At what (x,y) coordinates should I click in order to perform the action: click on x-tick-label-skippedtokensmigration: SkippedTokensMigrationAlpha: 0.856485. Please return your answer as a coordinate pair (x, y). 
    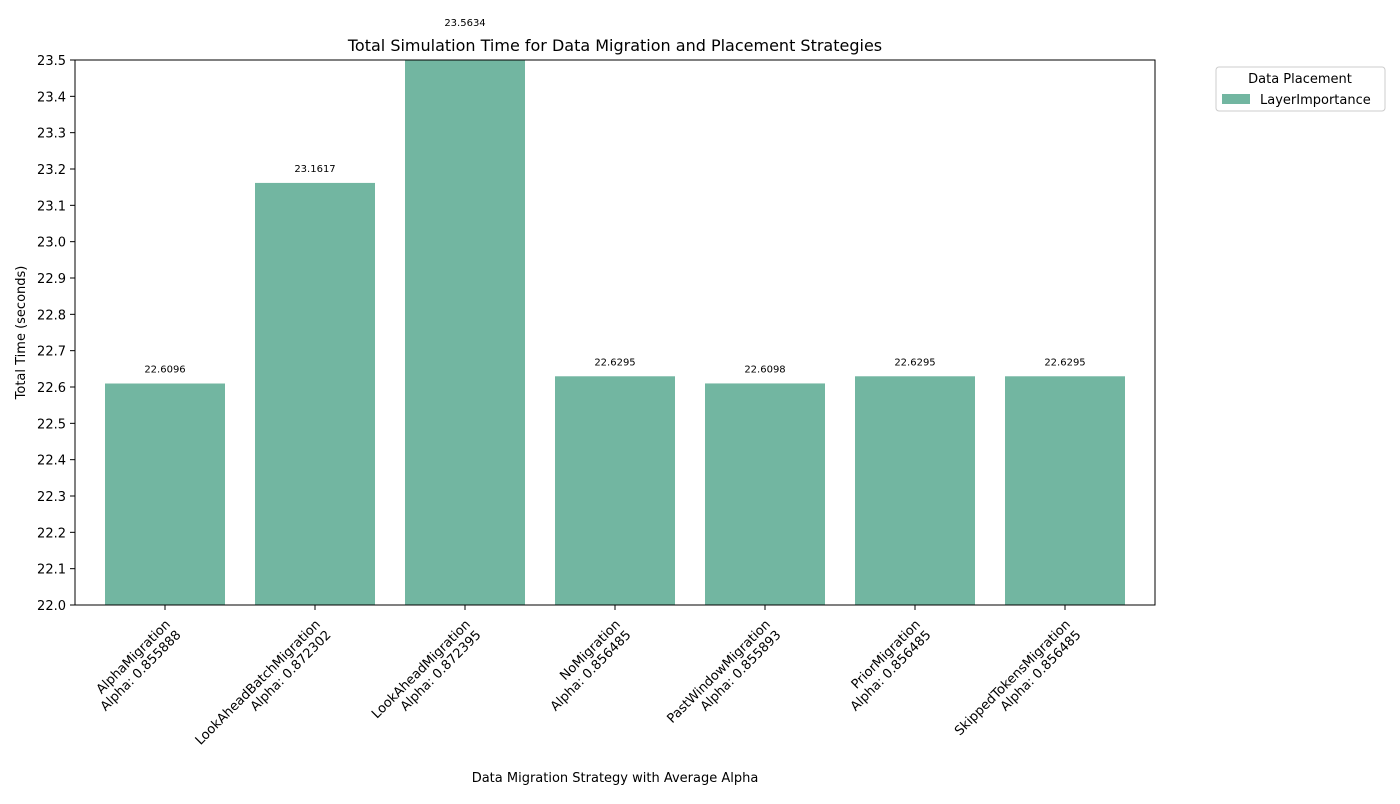
    Looking at the image, I should click on (1018, 683).